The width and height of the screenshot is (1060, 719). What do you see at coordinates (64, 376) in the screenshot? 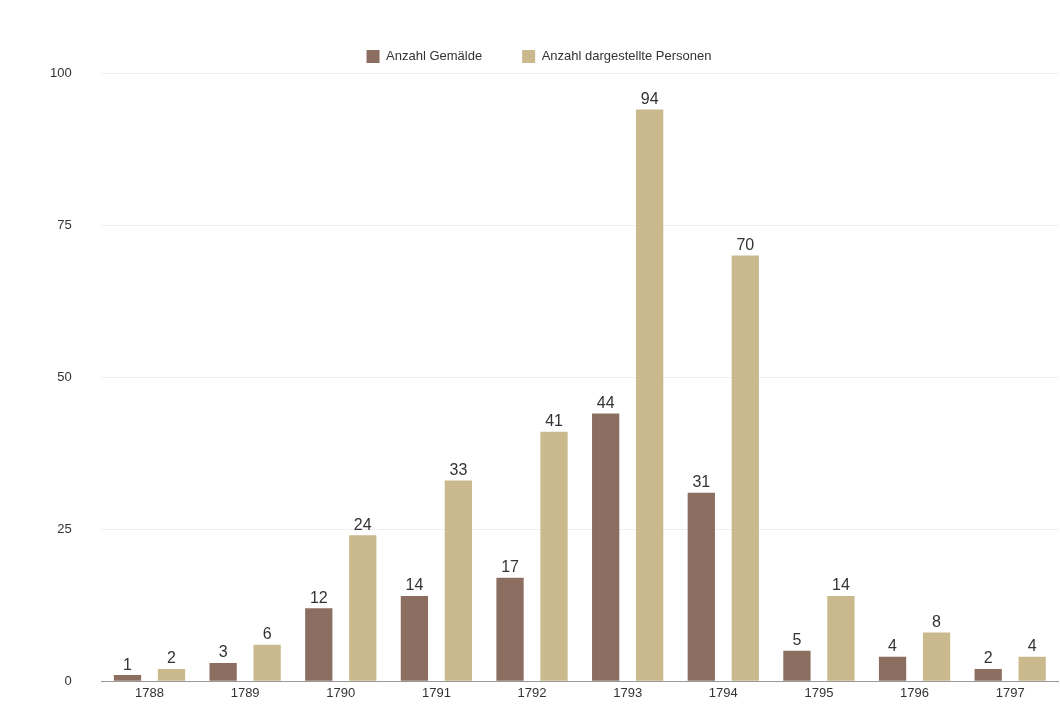
I see `y-tick-label: 50` at bounding box center [64, 376].